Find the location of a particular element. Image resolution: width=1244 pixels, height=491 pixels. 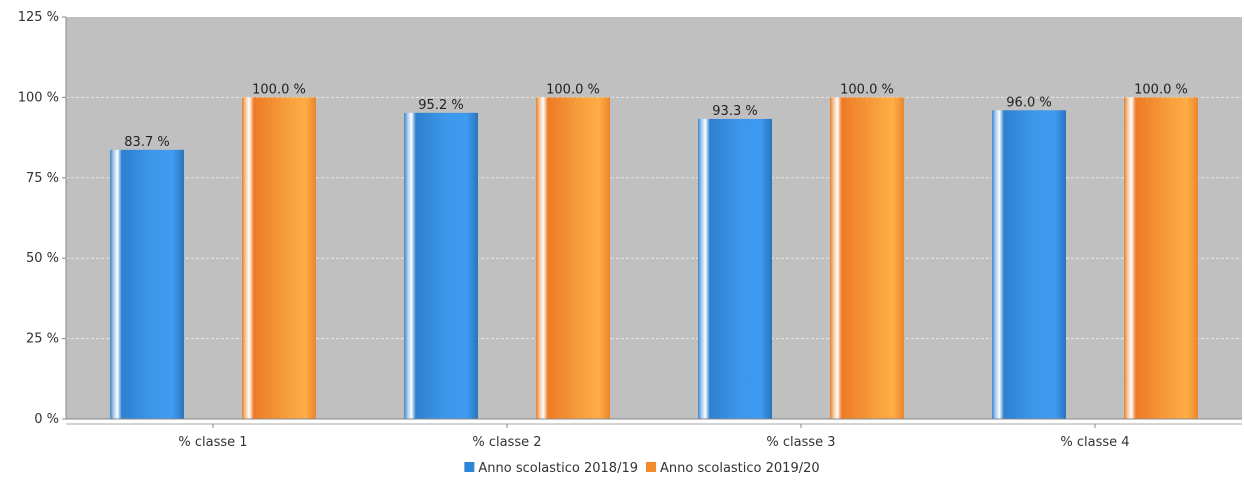

x-tick-label: % classe 3 is located at coordinates (800, 442).